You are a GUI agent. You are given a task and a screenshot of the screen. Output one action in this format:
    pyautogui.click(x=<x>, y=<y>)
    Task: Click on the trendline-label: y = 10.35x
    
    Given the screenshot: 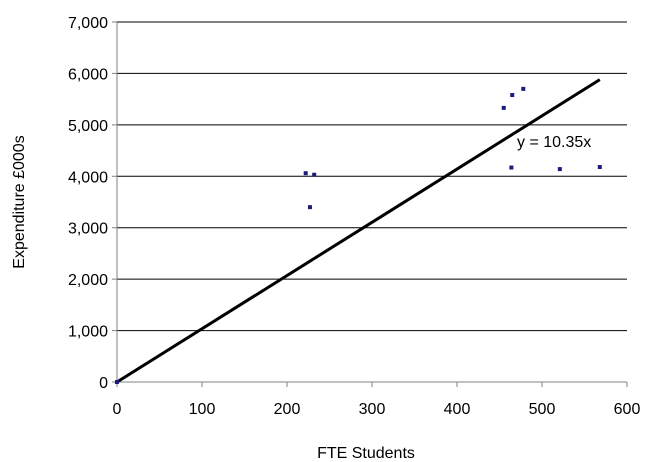 What is the action you would take?
    pyautogui.click(x=554, y=142)
    